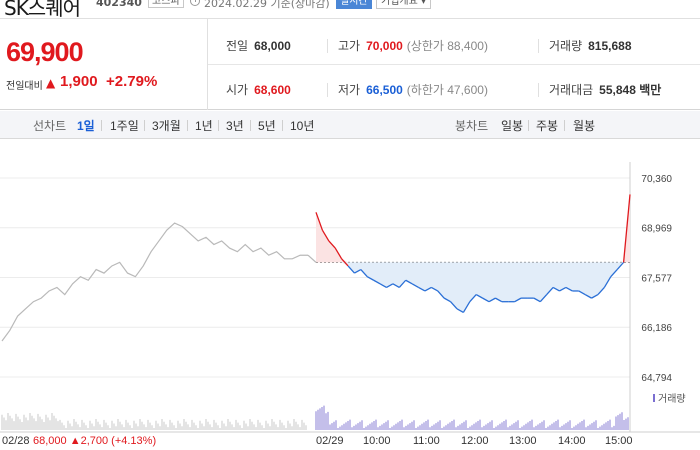 This screenshot has width=700, height=450. Describe the element at coordinates (547, 126) in the screenshot. I see `tab-candle-weekly: 주봉` at that location.